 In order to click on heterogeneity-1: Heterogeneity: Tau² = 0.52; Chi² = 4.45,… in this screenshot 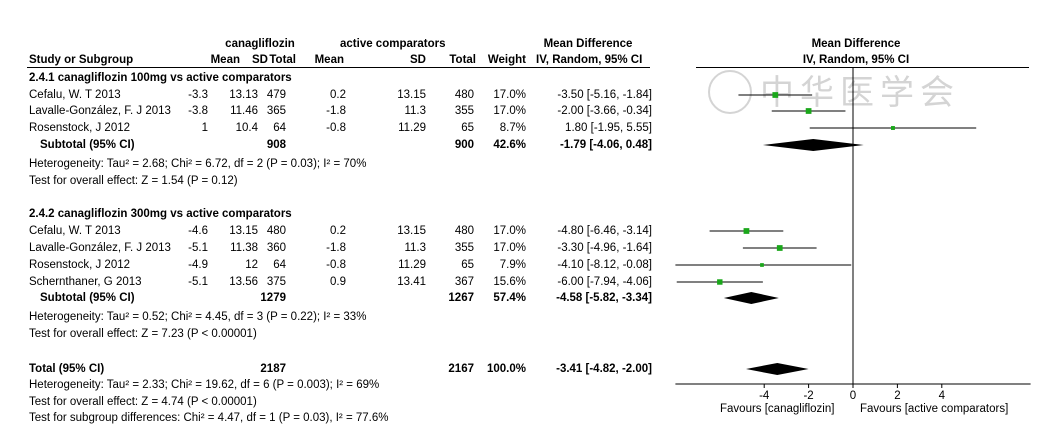, I will do `click(198, 317)`.